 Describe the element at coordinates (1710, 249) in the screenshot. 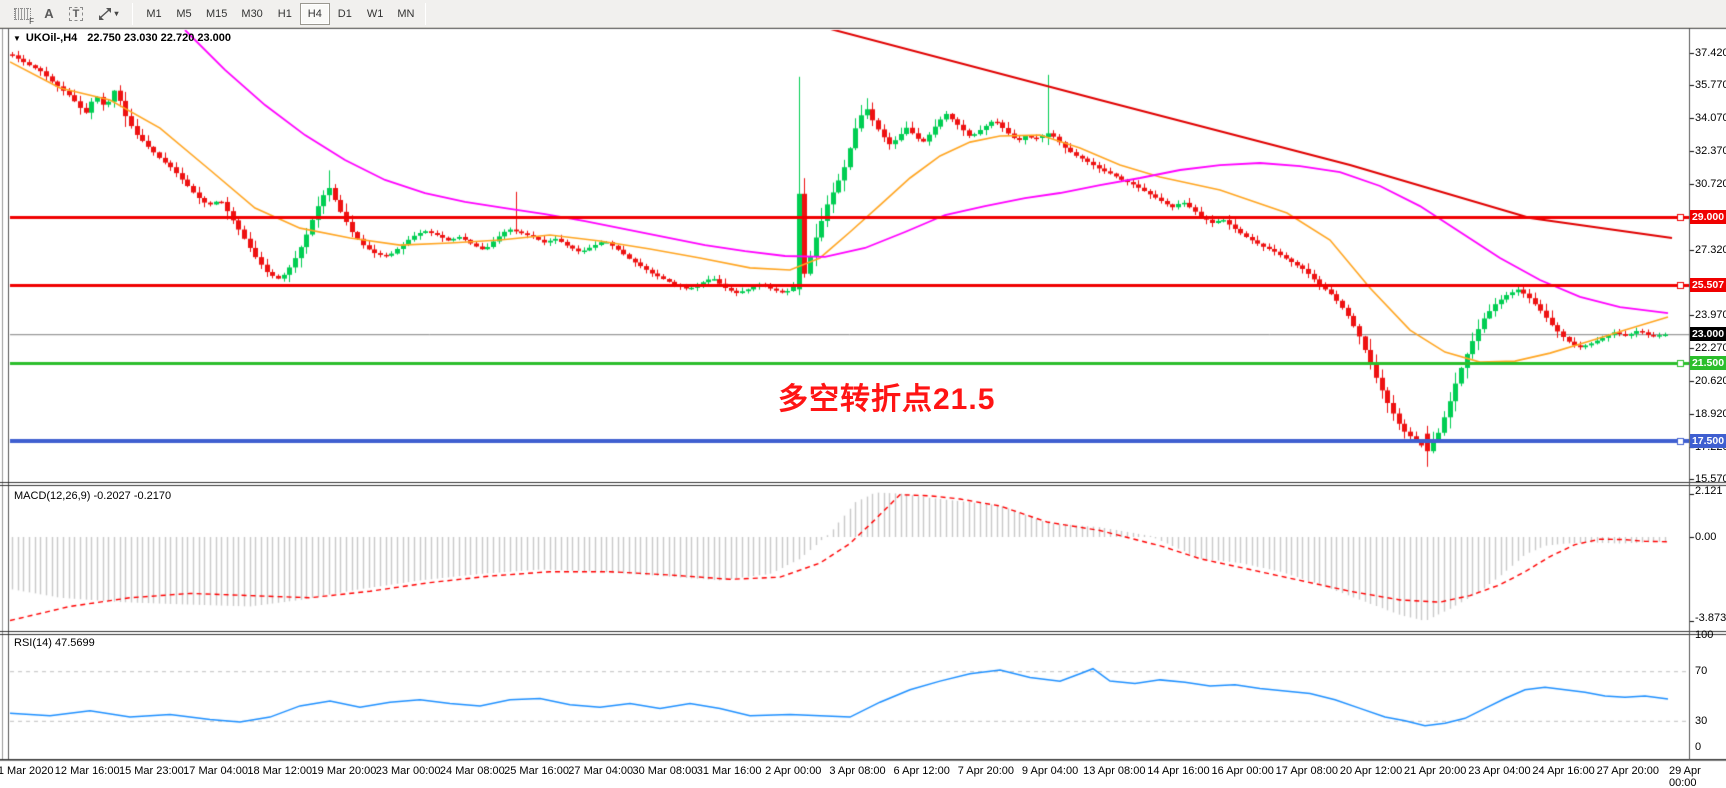

I see `price-tick-label: 27.320` at that location.